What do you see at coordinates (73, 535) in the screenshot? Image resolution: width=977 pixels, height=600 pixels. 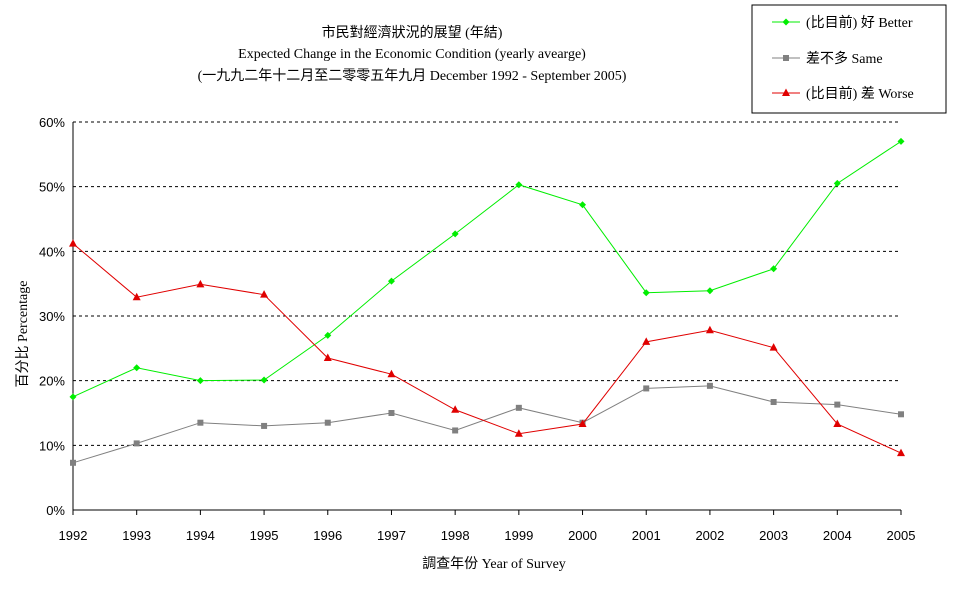 I see `x-tick-label: 1992` at bounding box center [73, 535].